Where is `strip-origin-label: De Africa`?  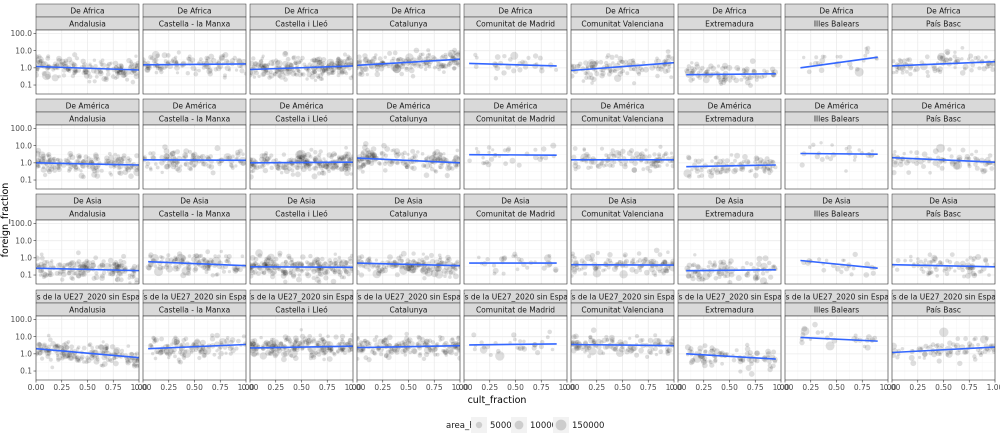
strip-origin-label: De Africa is located at coordinates (194, 11).